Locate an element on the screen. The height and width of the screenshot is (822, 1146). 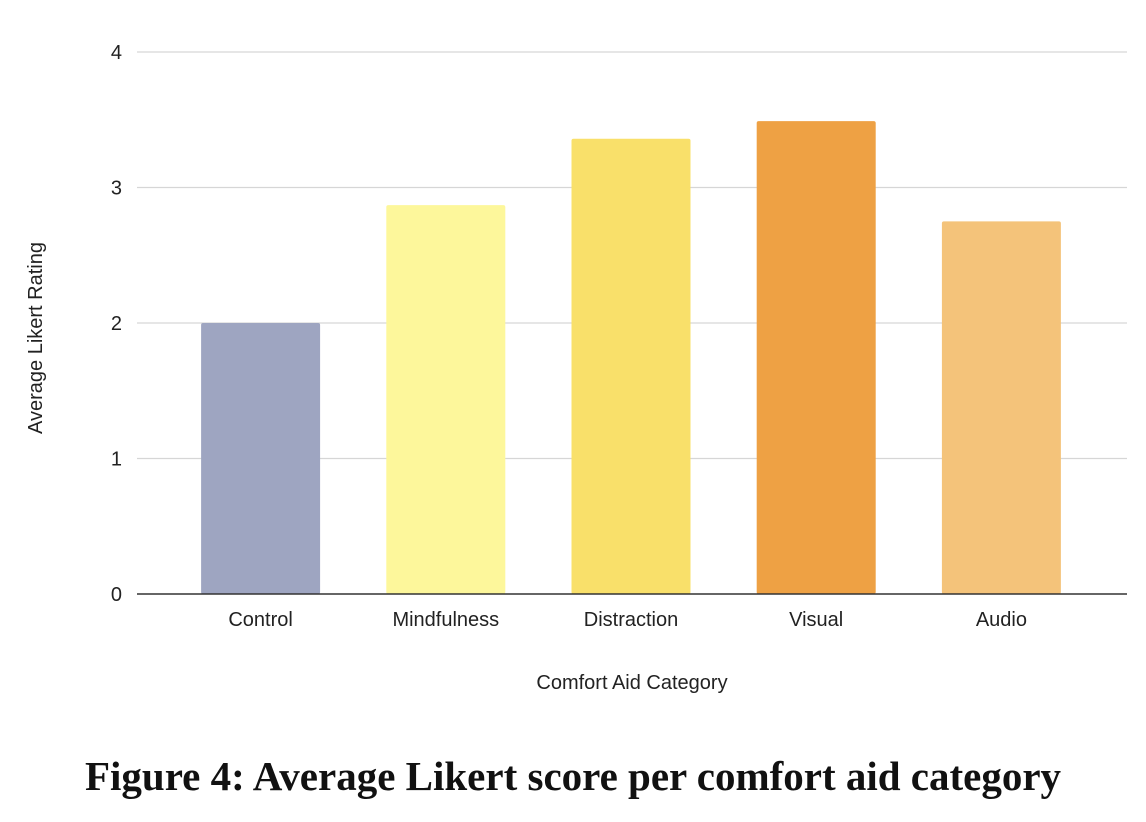
x-tick-label: Mindfulness is located at coordinates (445, 620).